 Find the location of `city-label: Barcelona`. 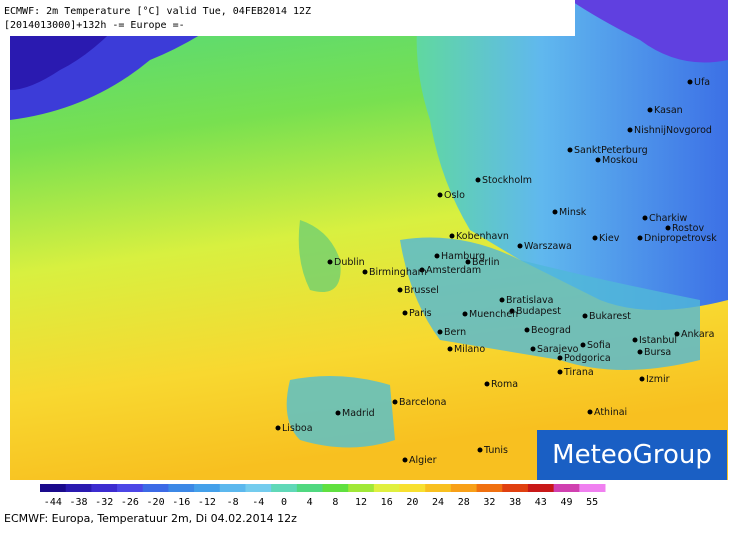

city-label: Barcelona is located at coordinates (422, 402).